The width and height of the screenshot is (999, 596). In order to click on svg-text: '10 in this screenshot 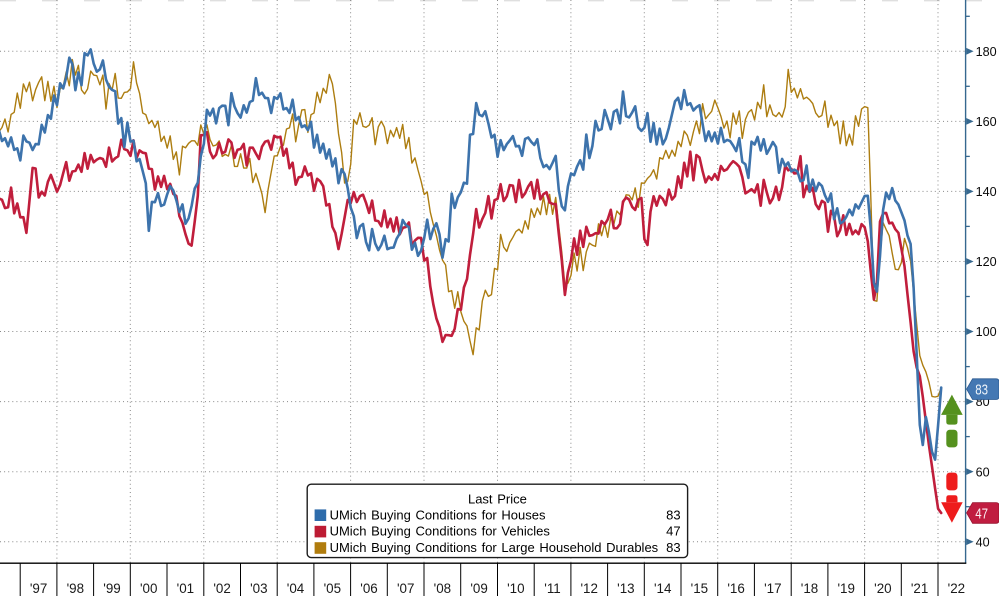, I will do `click(515, 588)`.